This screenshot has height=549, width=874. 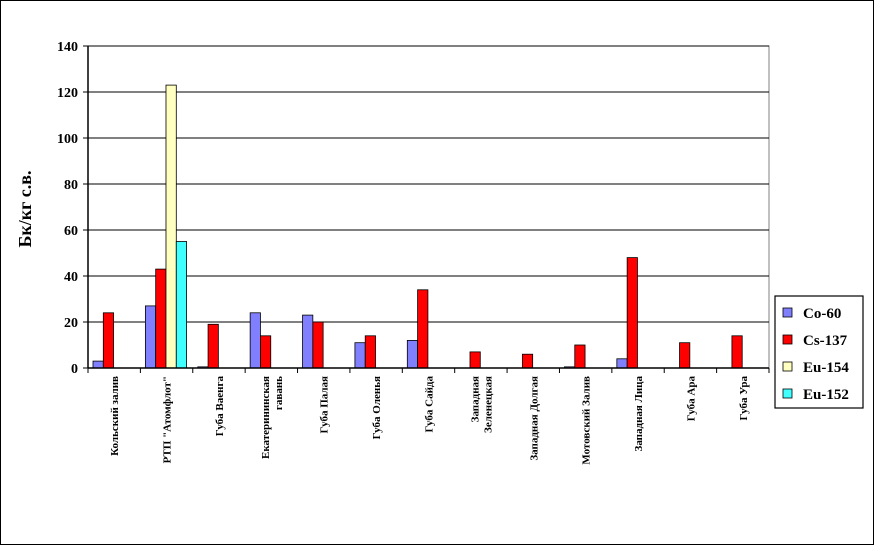 I want to click on x-tick-label: Губа Сайда, so click(x=430, y=404).